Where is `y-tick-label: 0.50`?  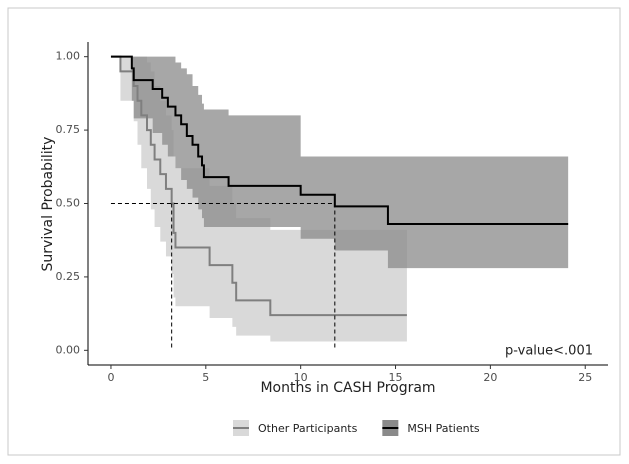
y-tick-label: 0.50 is located at coordinates (68, 203).